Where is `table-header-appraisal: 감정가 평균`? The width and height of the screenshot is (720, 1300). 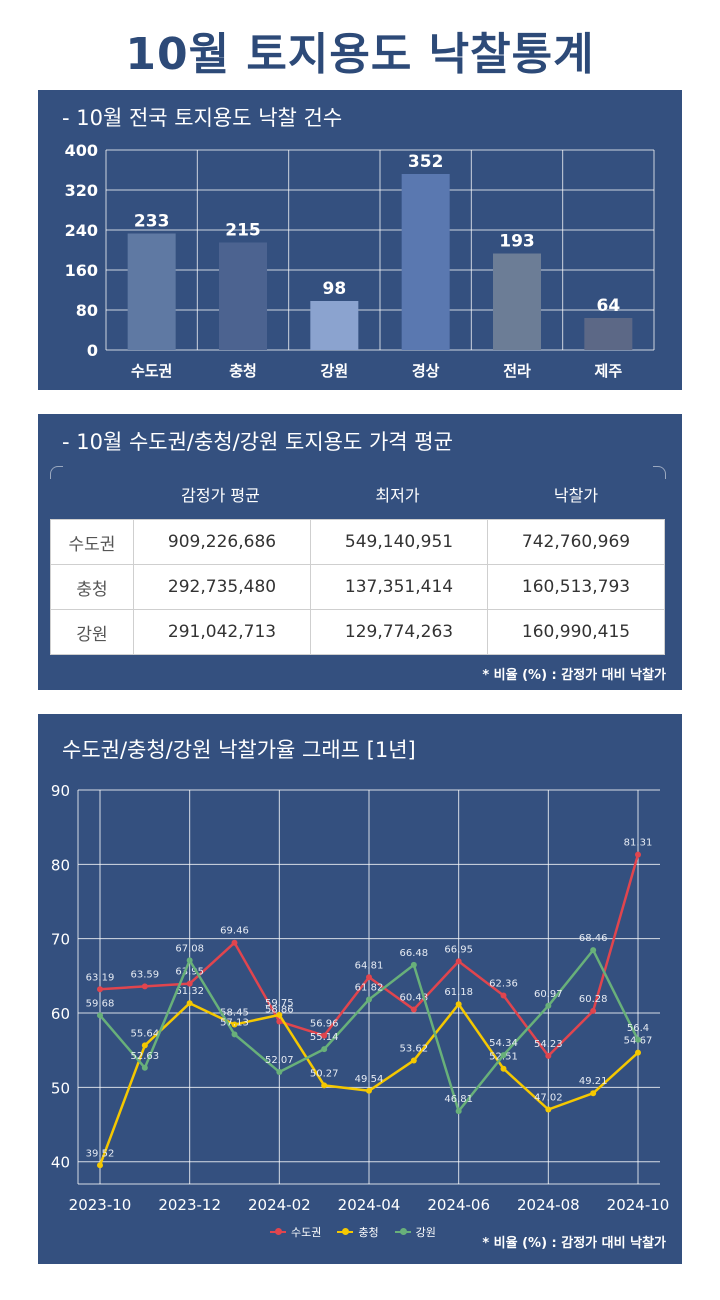 table-header-appraisal: 감정가 평균 is located at coordinates (220, 495).